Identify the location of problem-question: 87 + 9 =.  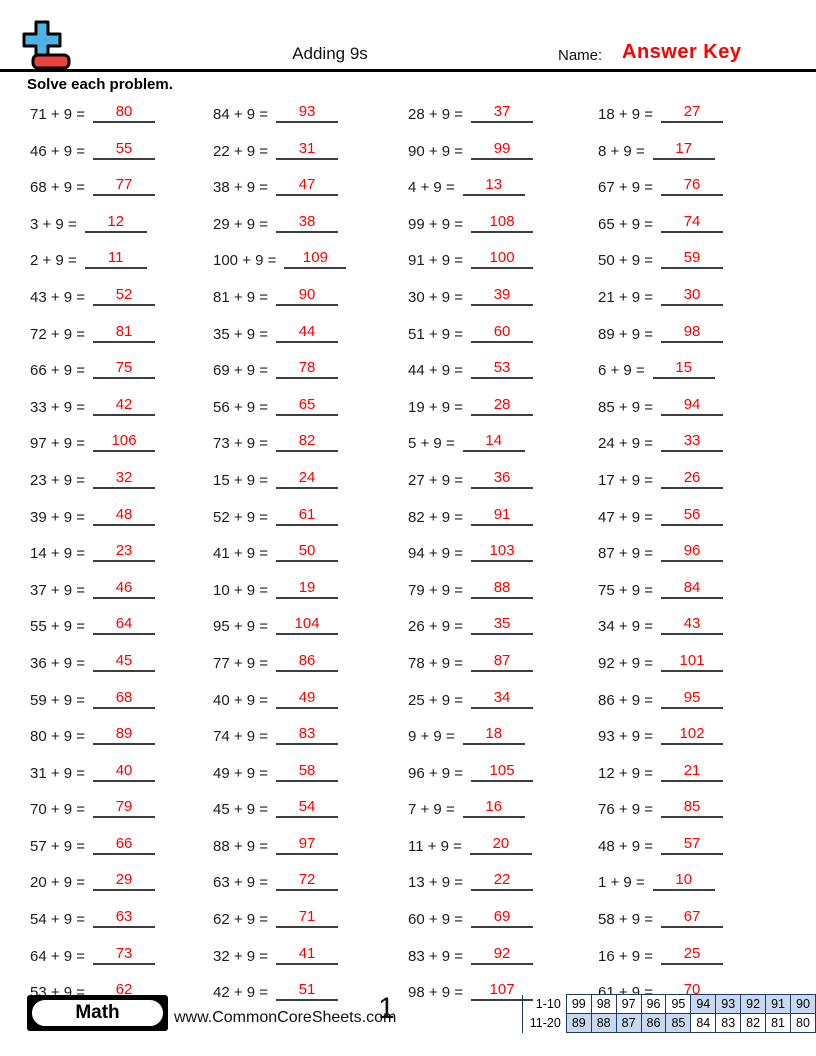
(626, 554).